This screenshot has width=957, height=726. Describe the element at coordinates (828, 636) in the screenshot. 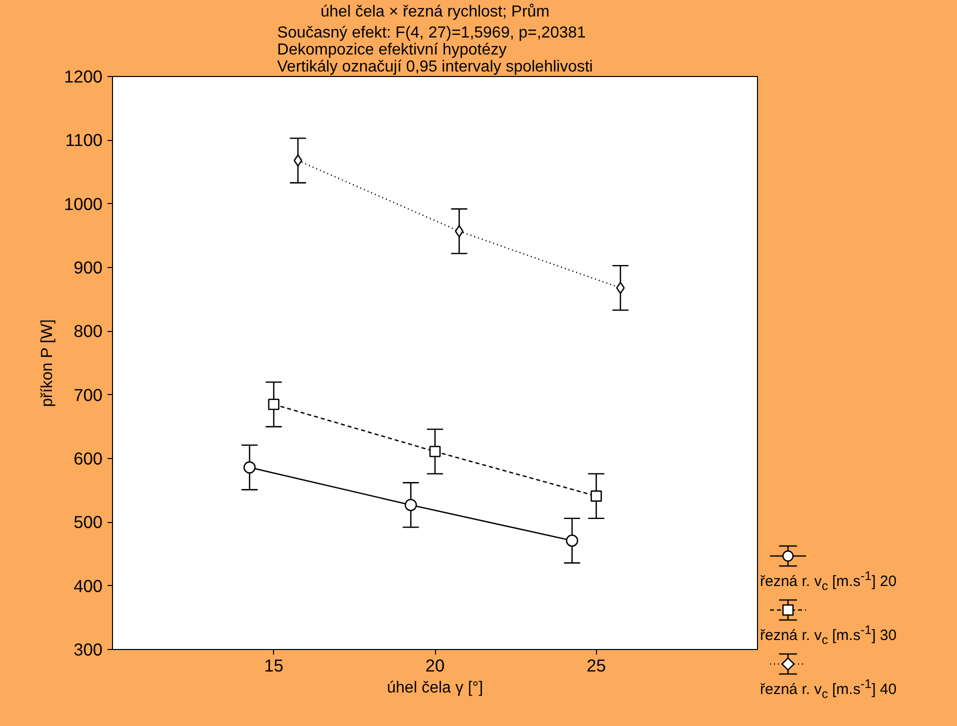

I see `legend-label: řezná r. v$_{c}$ [m.s$^{-1}$] 30` at that location.